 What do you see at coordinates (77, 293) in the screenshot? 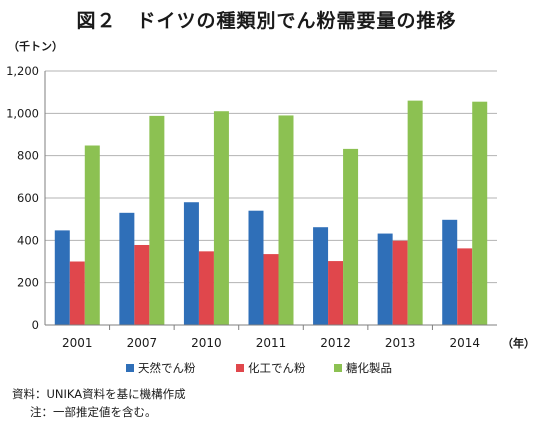
I see `bar-化工でん粉-2001` at bounding box center [77, 293].